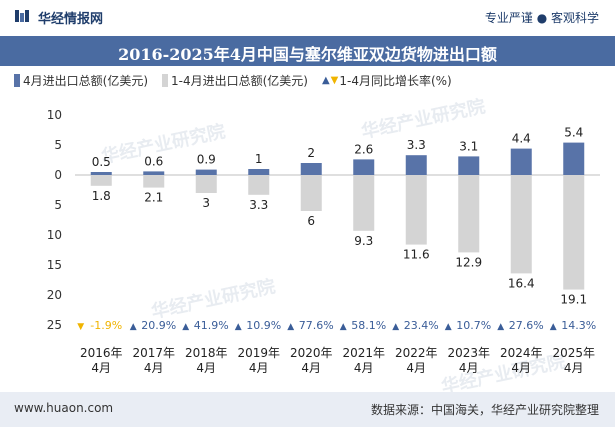  What do you see at coordinates (363, 149) in the screenshot?
I see `data-label-april: 2.6` at bounding box center [363, 149].